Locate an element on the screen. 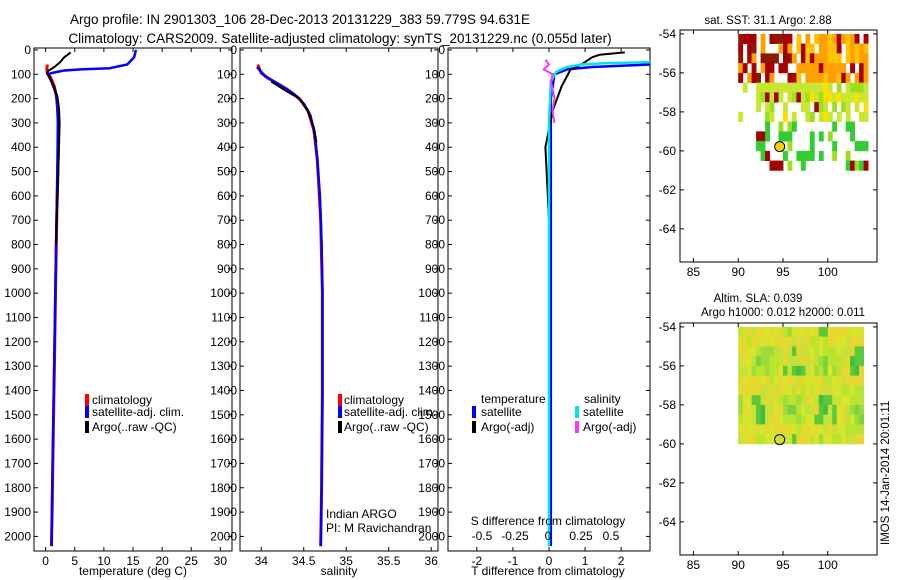 The width and height of the screenshot is (900, 580). legend-label-temp-argo: Argo(-adj) is located at coordinates (507, 427).